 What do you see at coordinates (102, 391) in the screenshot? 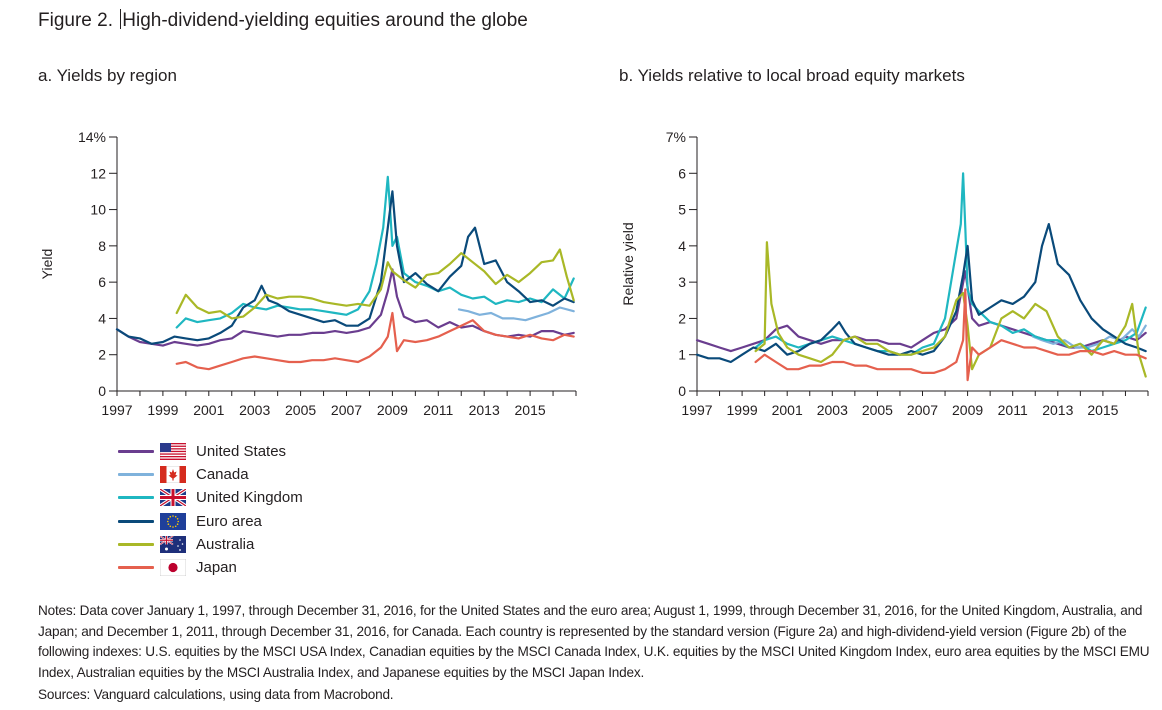
I see `chart-a-y-tick-label: 0` at bounding box center [102, 391].